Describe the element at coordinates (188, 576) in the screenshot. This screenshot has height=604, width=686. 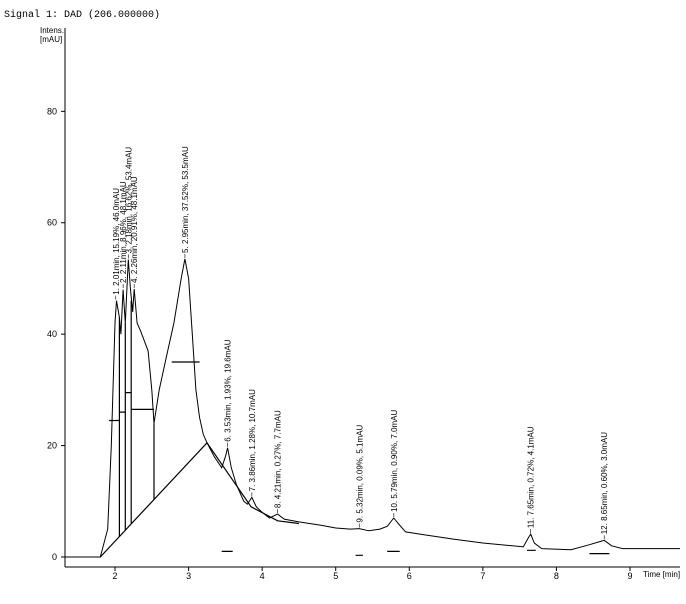
I see `x-tick-label: 3` at that location.